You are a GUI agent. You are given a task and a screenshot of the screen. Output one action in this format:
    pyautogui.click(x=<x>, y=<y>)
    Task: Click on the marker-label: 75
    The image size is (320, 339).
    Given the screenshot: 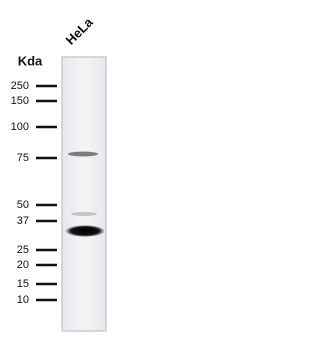 What is the action you would take?
    pyautogui.click(x=23, y=158)
    